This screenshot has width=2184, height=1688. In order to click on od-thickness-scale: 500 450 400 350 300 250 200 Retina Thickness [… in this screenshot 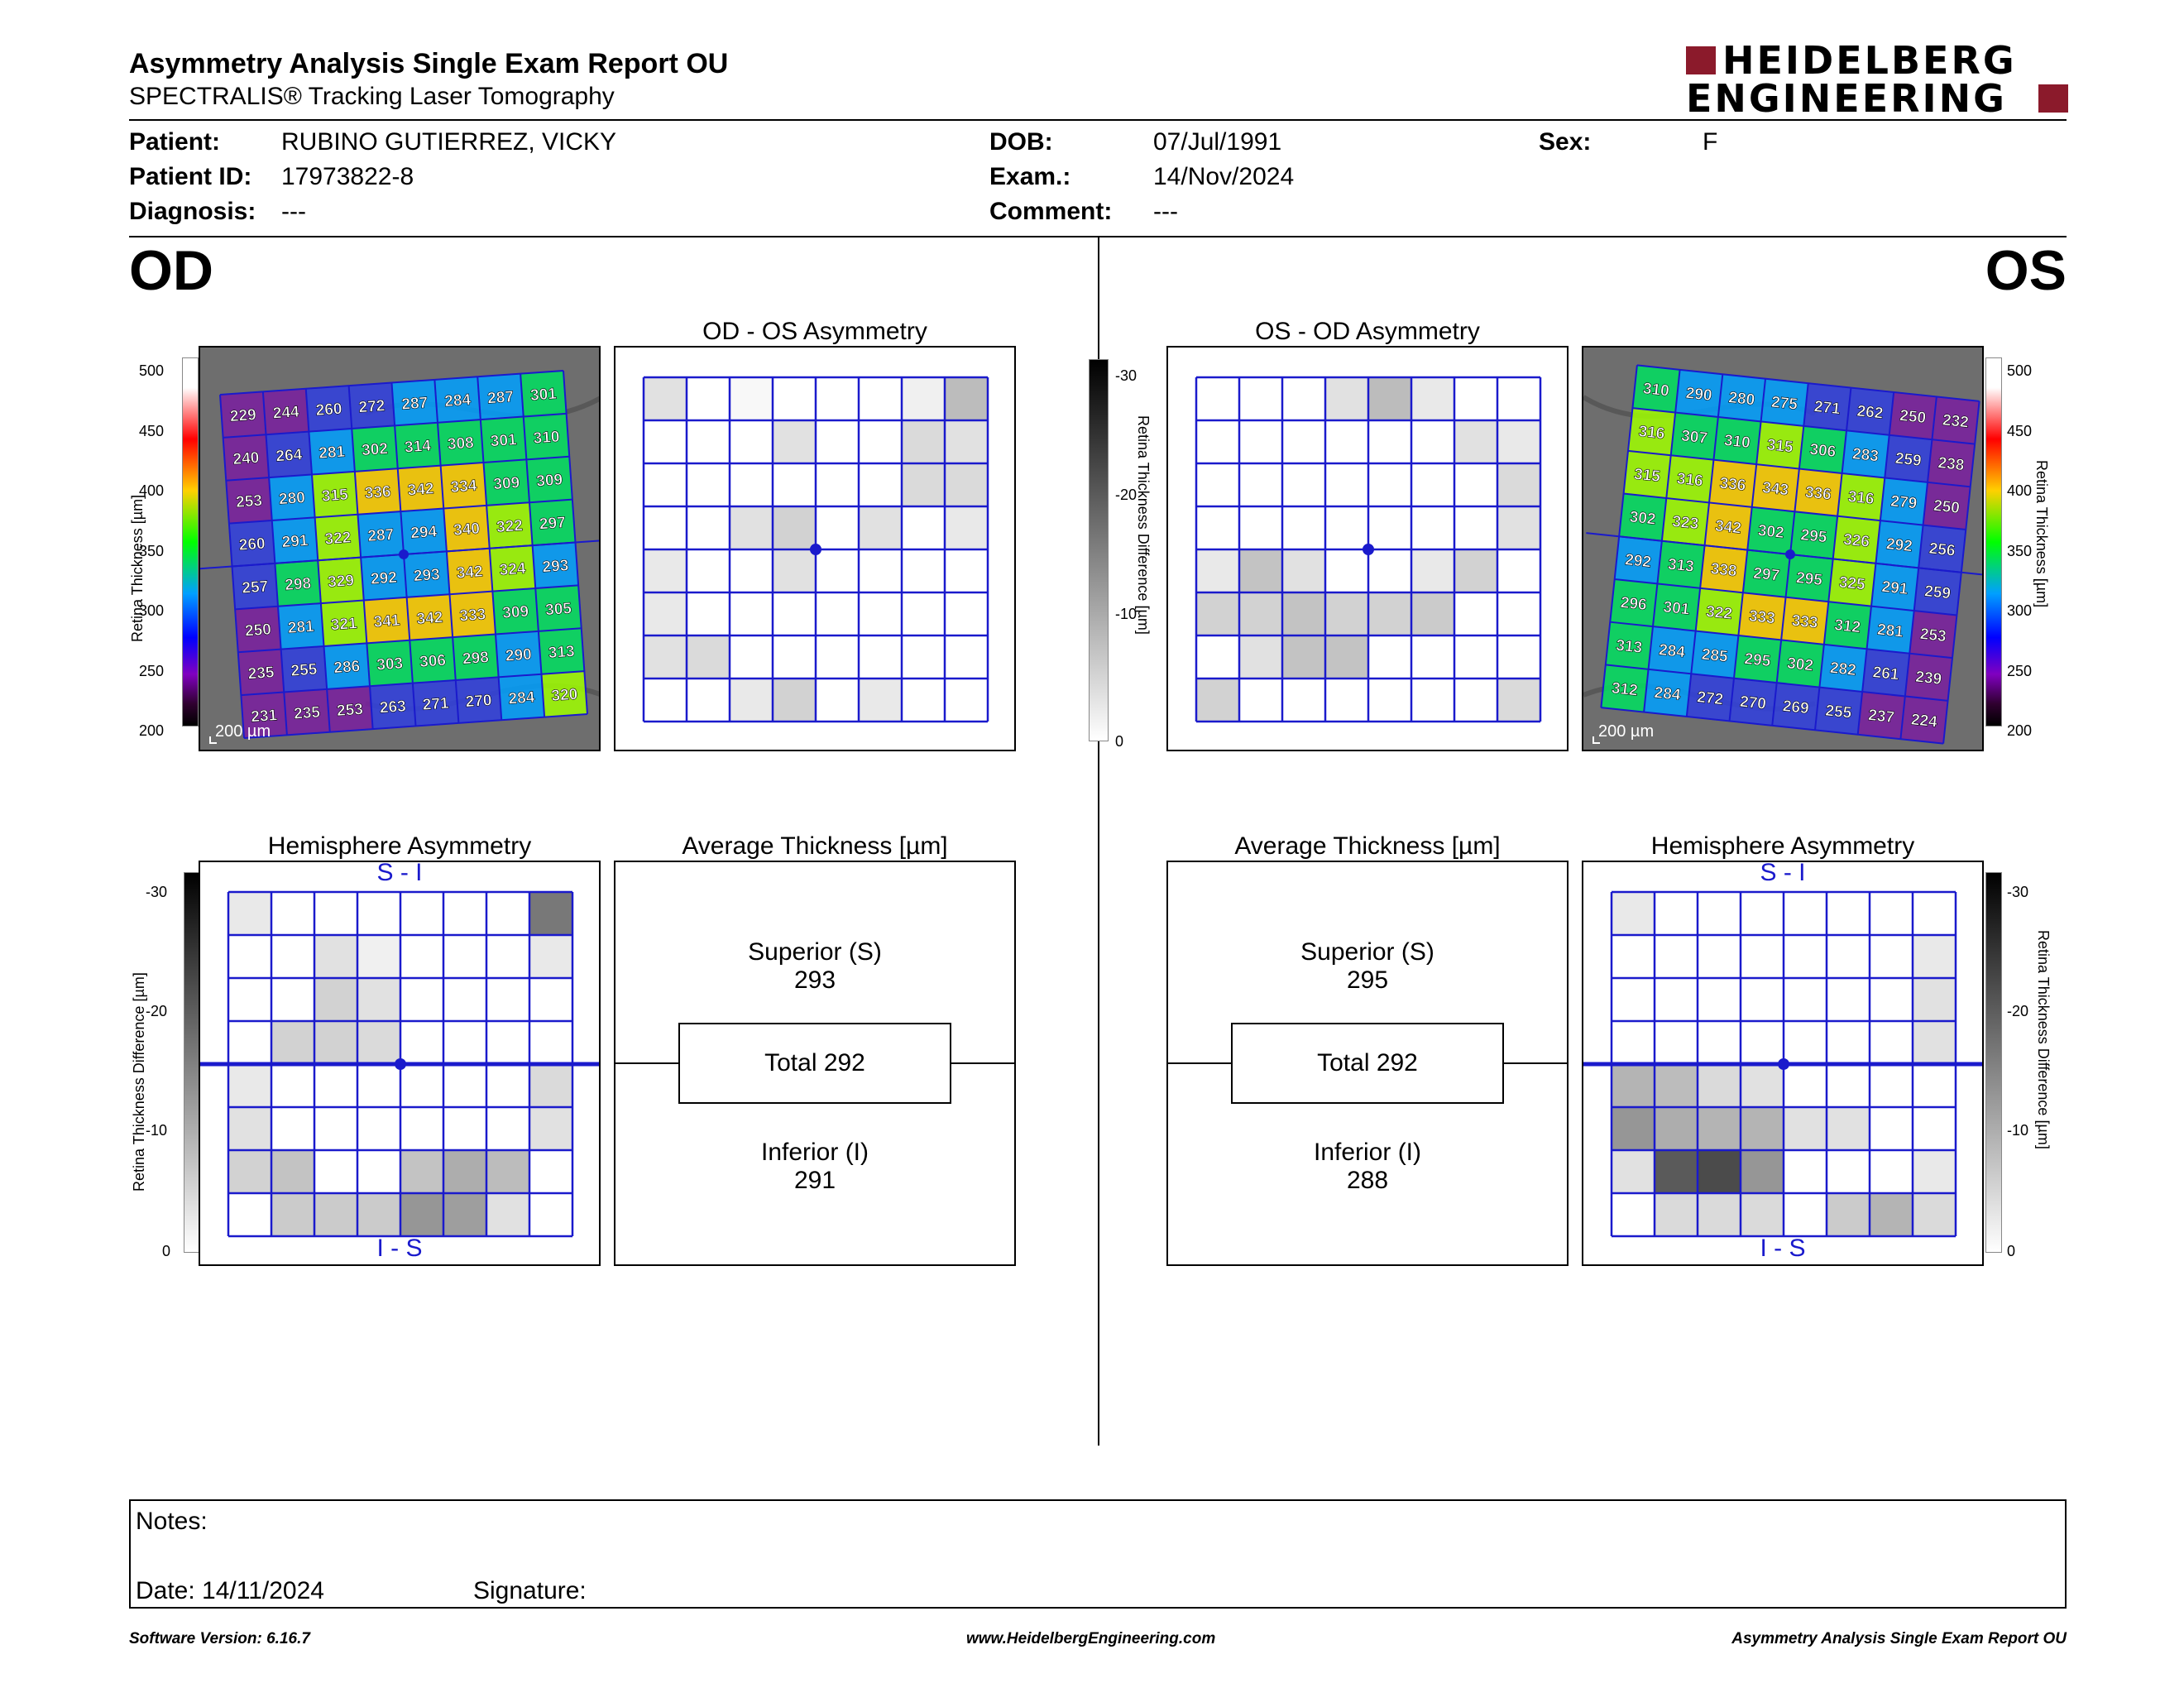, I will do `click(161, 544)`.